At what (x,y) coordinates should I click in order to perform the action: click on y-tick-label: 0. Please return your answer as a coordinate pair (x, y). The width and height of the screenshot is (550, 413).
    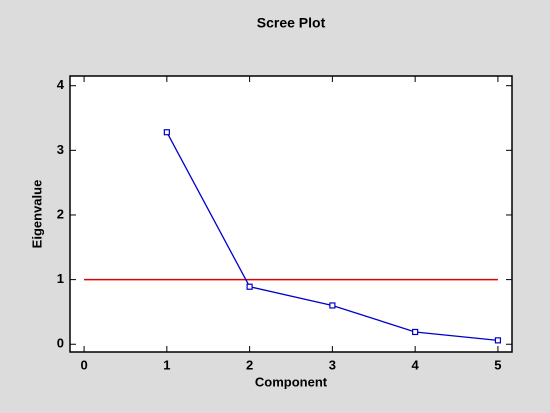
    Looking at the image, I should click on (60, 343).